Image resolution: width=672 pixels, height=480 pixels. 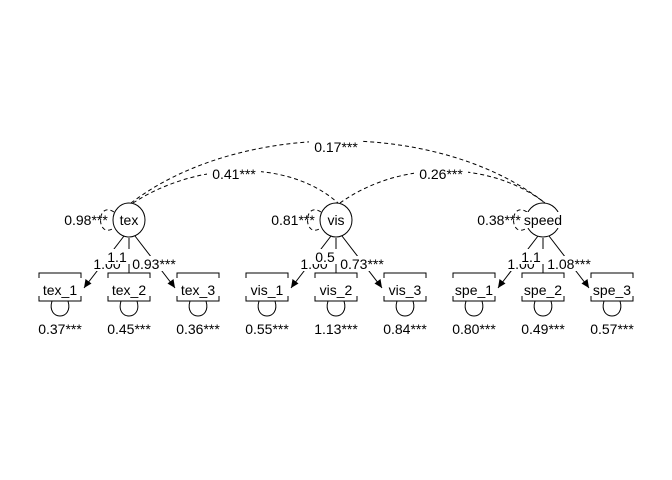 I want to click on indicator-label: vis_1, so click(x=267, y=290).